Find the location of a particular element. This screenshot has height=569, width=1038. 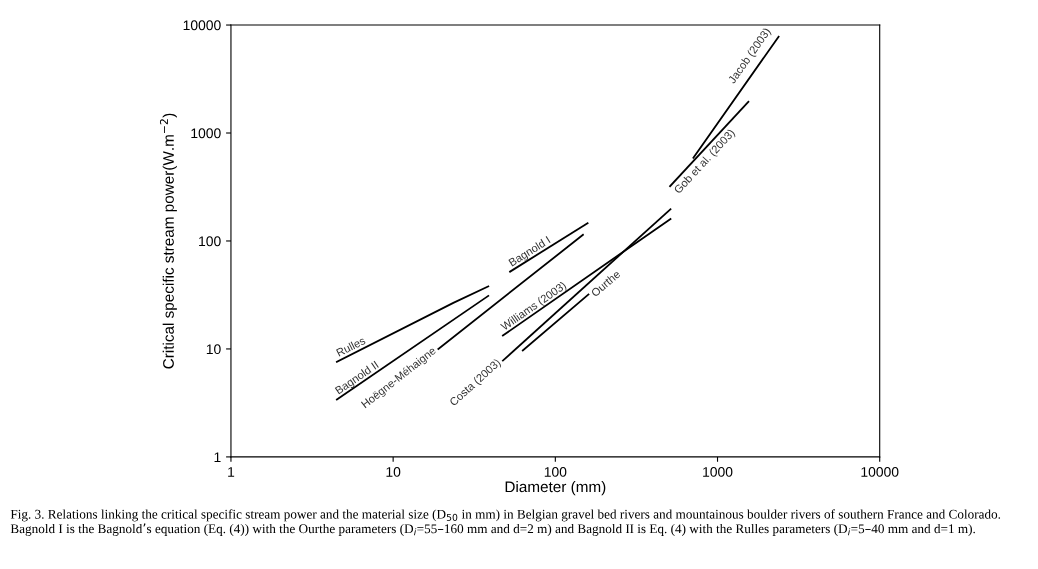

x-tick-label: 1 is located at coordinates (231, 472).